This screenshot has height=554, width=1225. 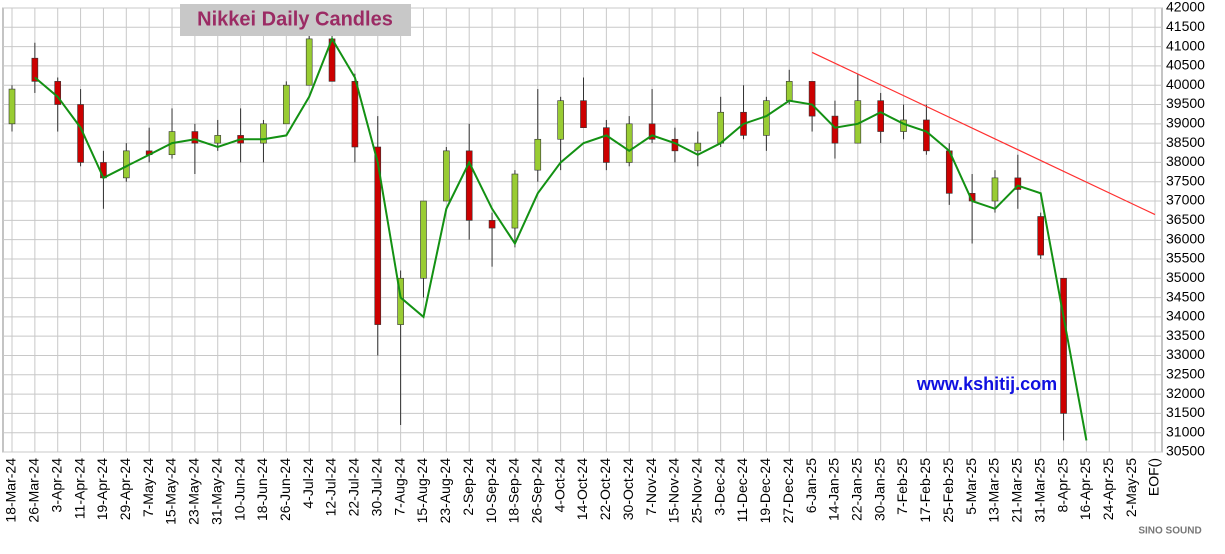 I want to click on y-tick-label: 31500, so click(x=1185, y=412).